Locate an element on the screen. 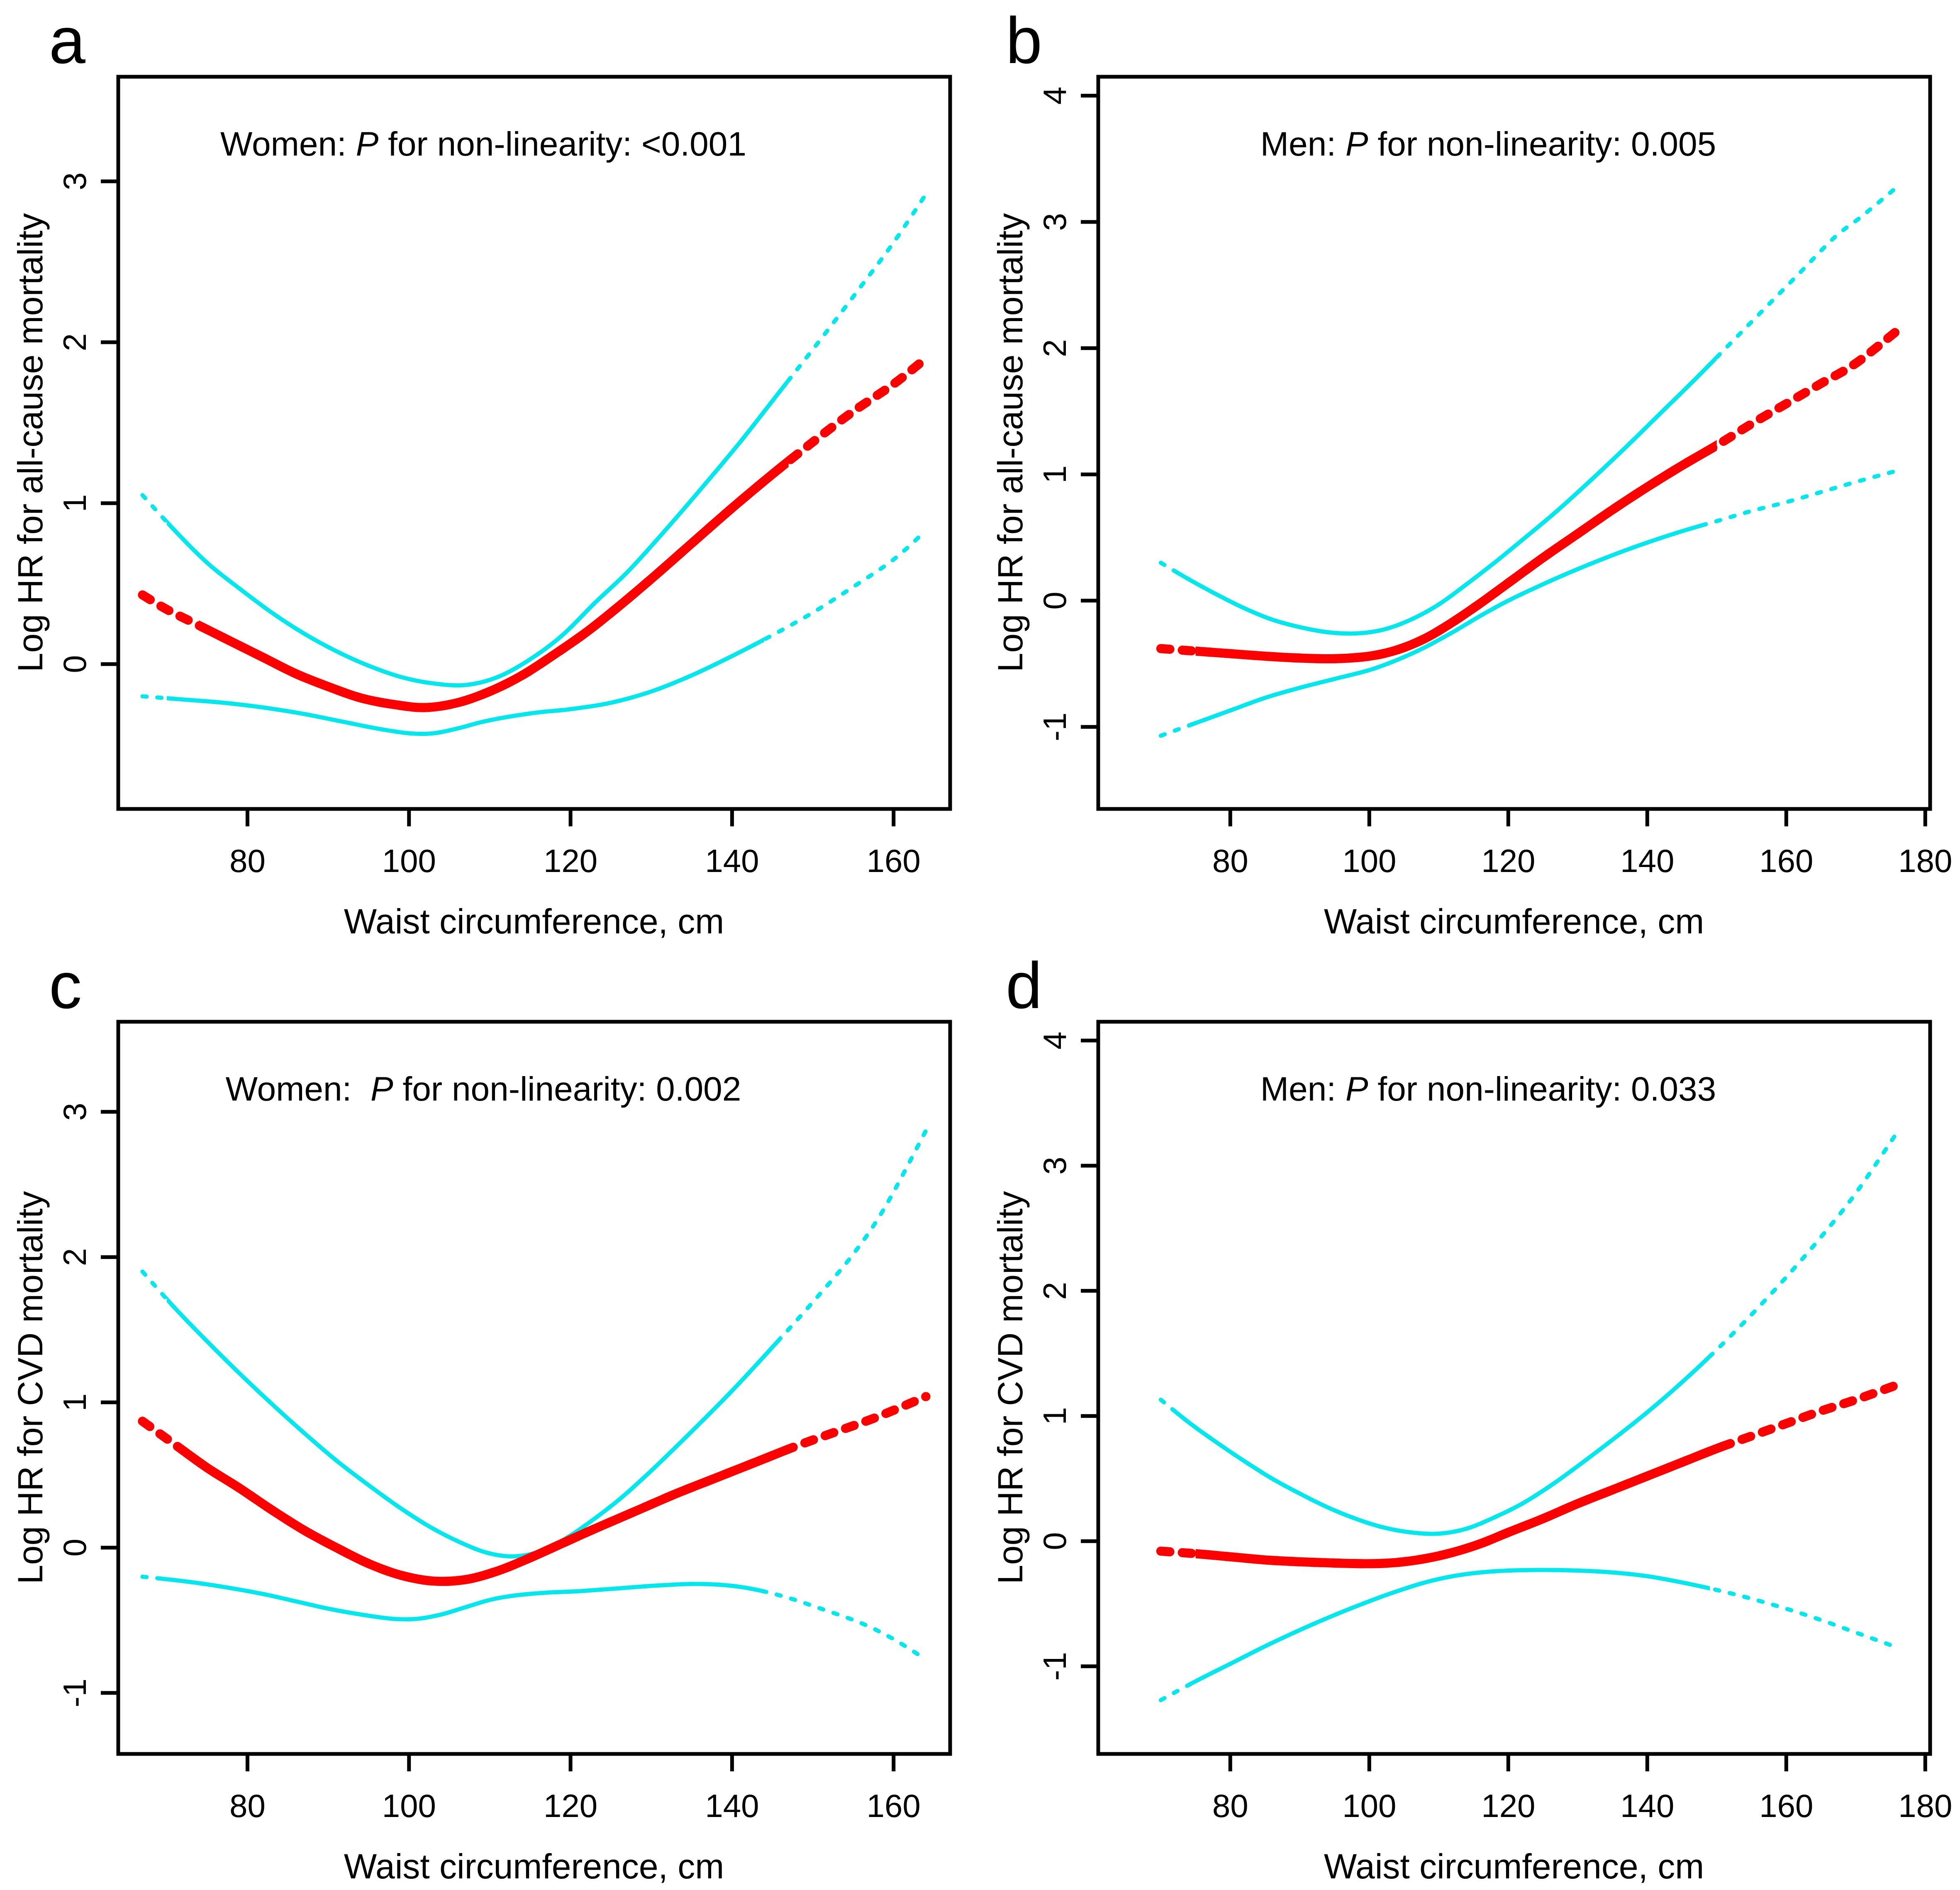 This screenshot has height=1890, width=1960. panel-title-pvalue: for non-linearity: 0.005 is located at coordinates (1542, 144).